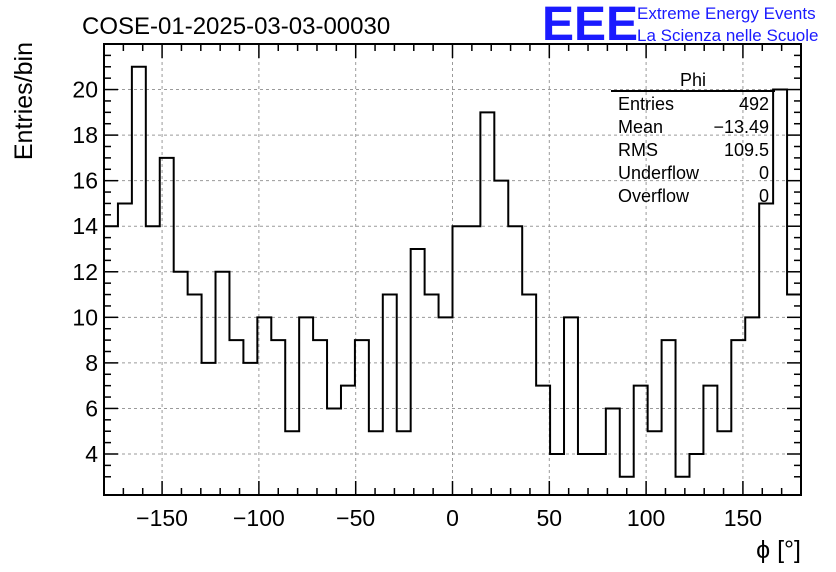 This screenshot has height=572, width=836. Describe the element at coordinates (550, 518) in the screenshot. I see `x-tick-label: 50` at that location.